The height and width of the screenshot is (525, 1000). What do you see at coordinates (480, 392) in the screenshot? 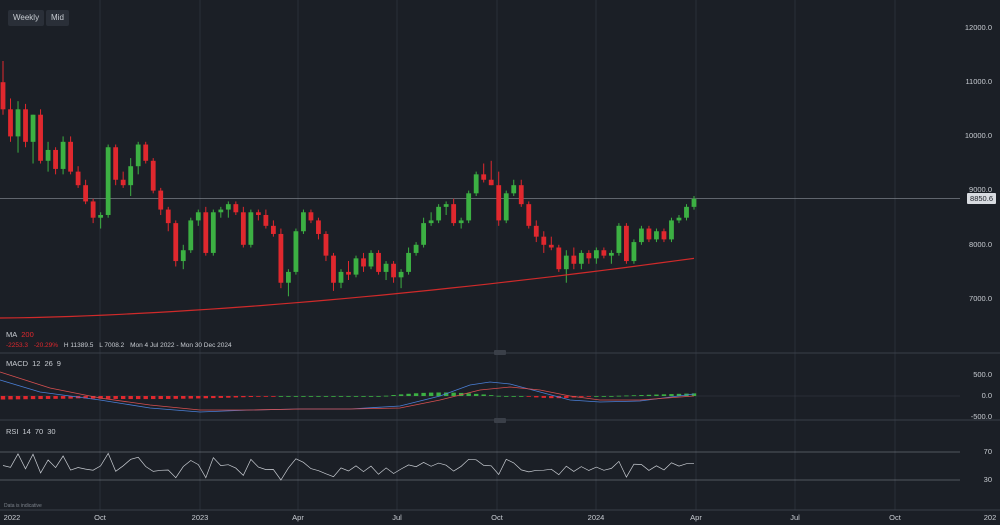
I see `macd-panel` at bounding box center [480, 392].